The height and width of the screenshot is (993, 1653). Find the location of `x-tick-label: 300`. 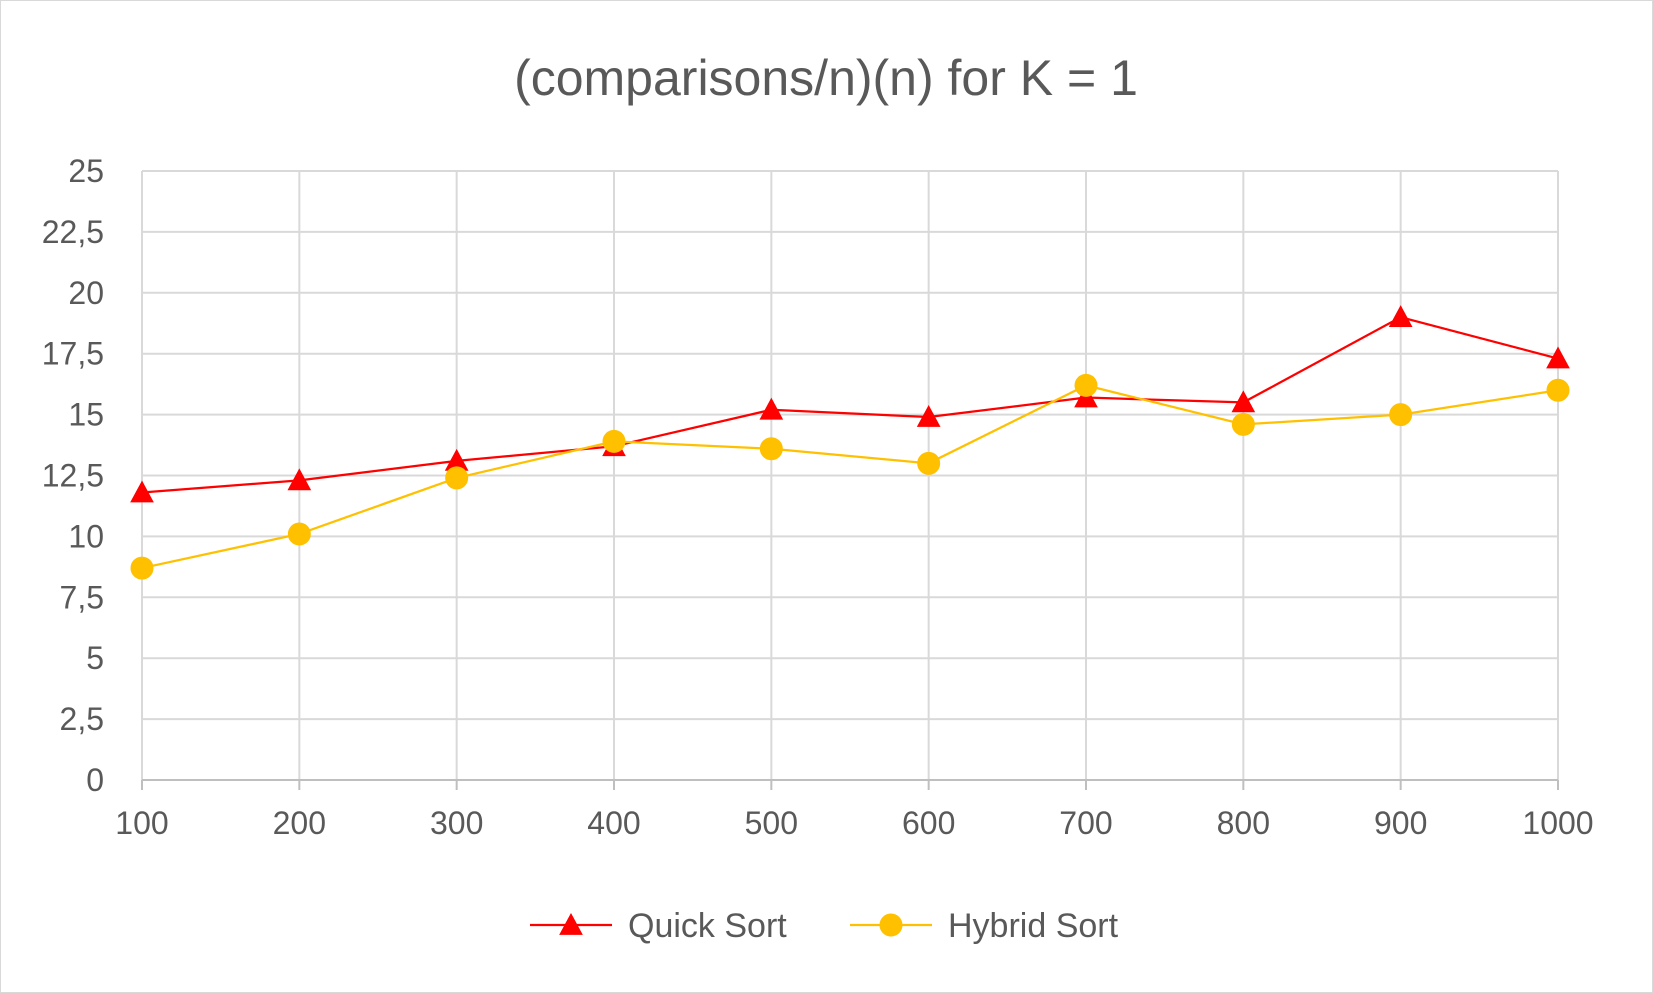

x-tick-label: 300 is located at coordinates (456, 823).